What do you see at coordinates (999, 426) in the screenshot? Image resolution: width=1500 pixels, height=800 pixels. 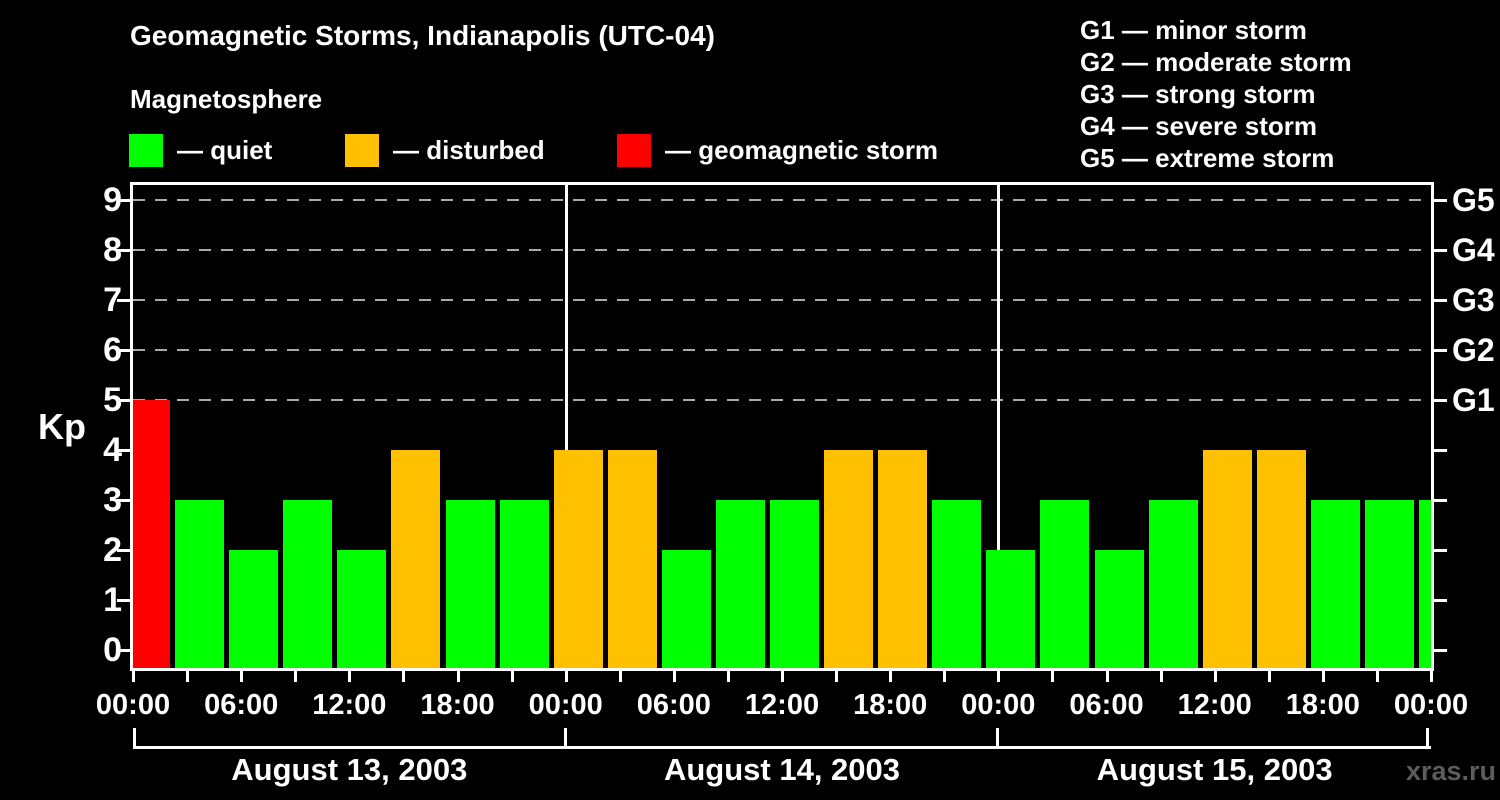 I see `day-divider-line` at bounding box center [999, 426].